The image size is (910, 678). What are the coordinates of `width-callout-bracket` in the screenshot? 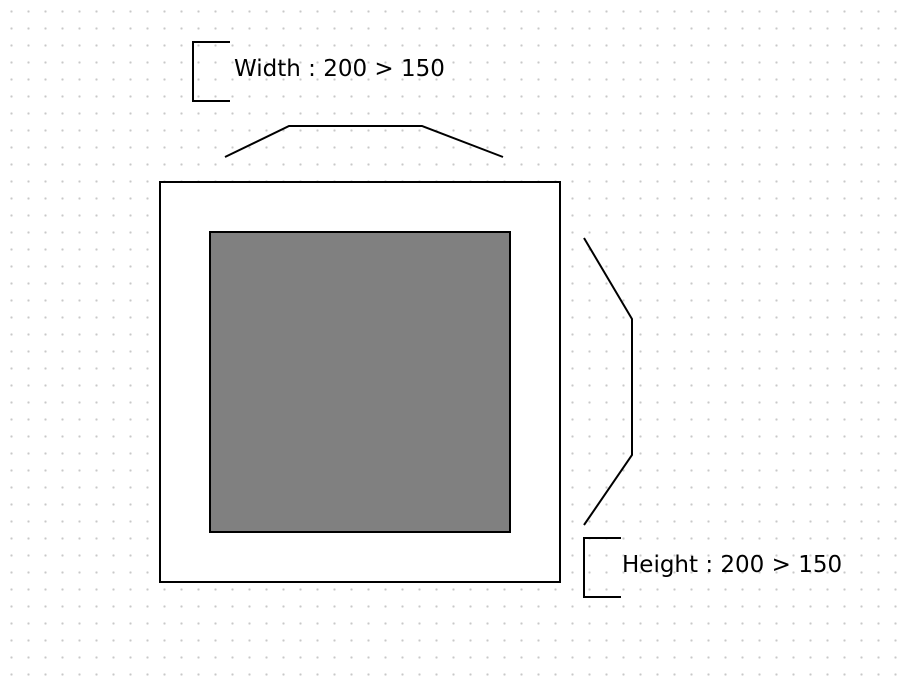 It's located at (211, 71).